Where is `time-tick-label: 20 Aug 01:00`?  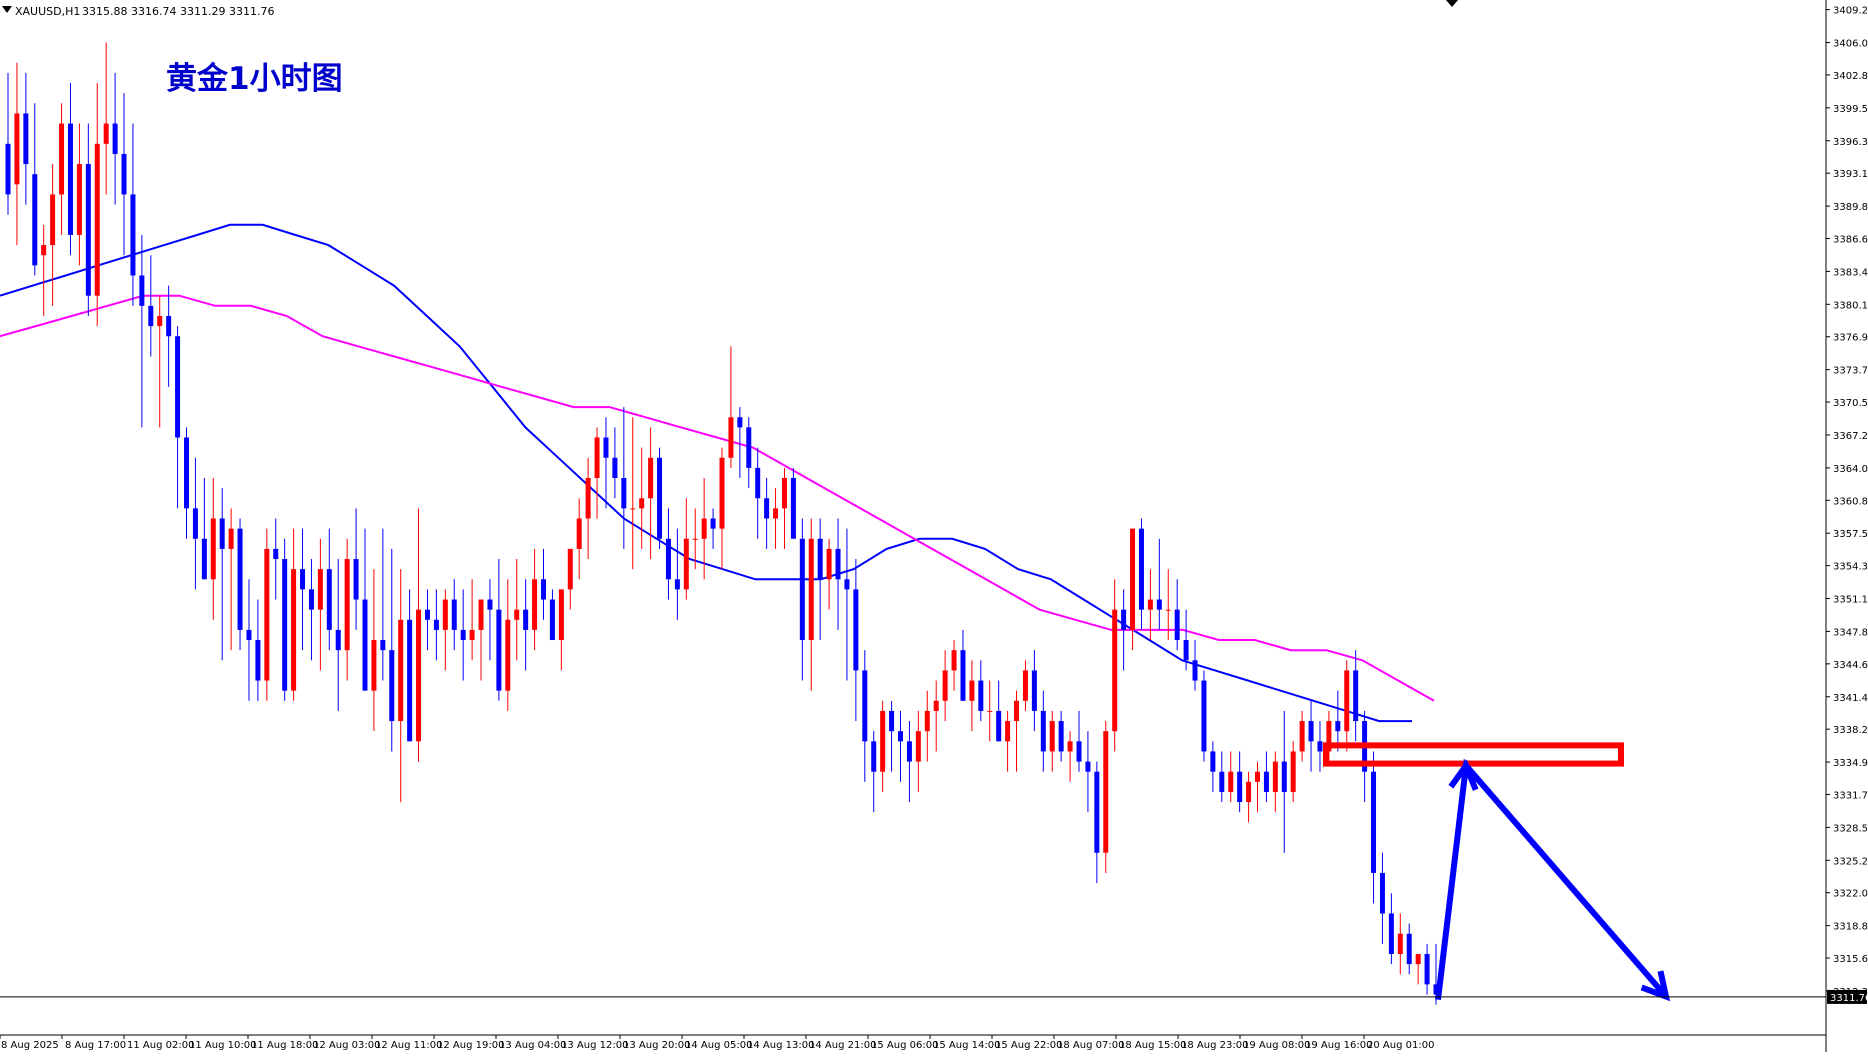 time-tick-label: 20 Aug 01:00 is located at coordinates (1400, 1045).